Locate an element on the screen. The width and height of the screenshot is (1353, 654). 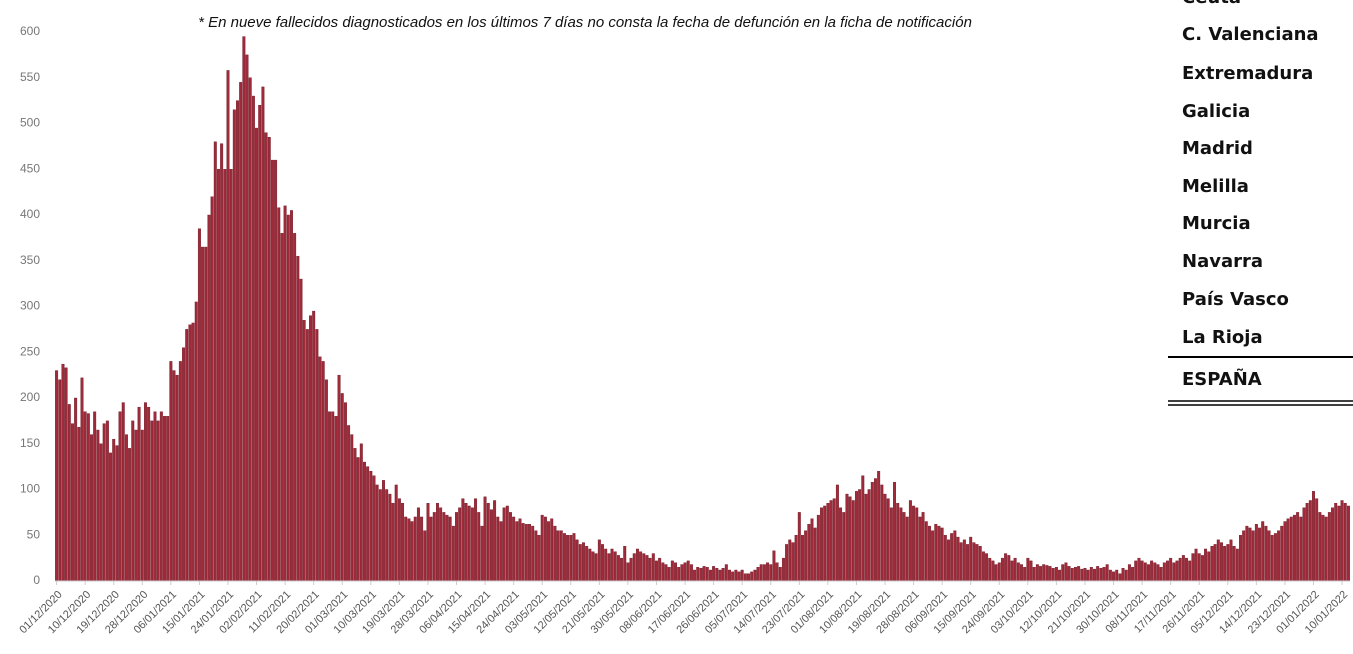
table-background is located at coordinates (1259, 205).